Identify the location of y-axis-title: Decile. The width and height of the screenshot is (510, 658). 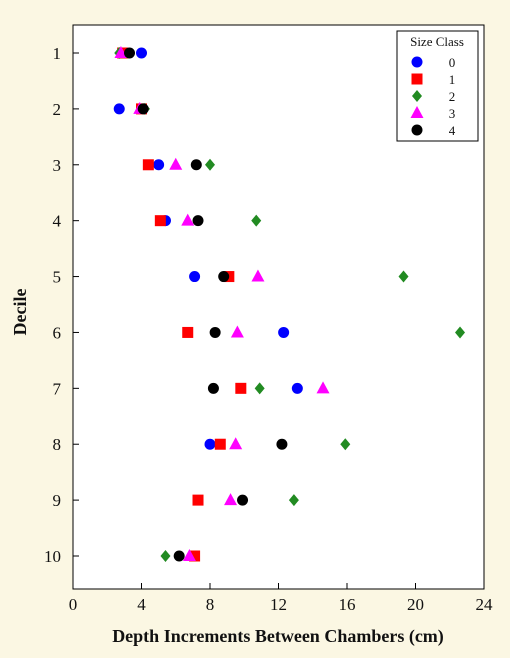
(20, 312).